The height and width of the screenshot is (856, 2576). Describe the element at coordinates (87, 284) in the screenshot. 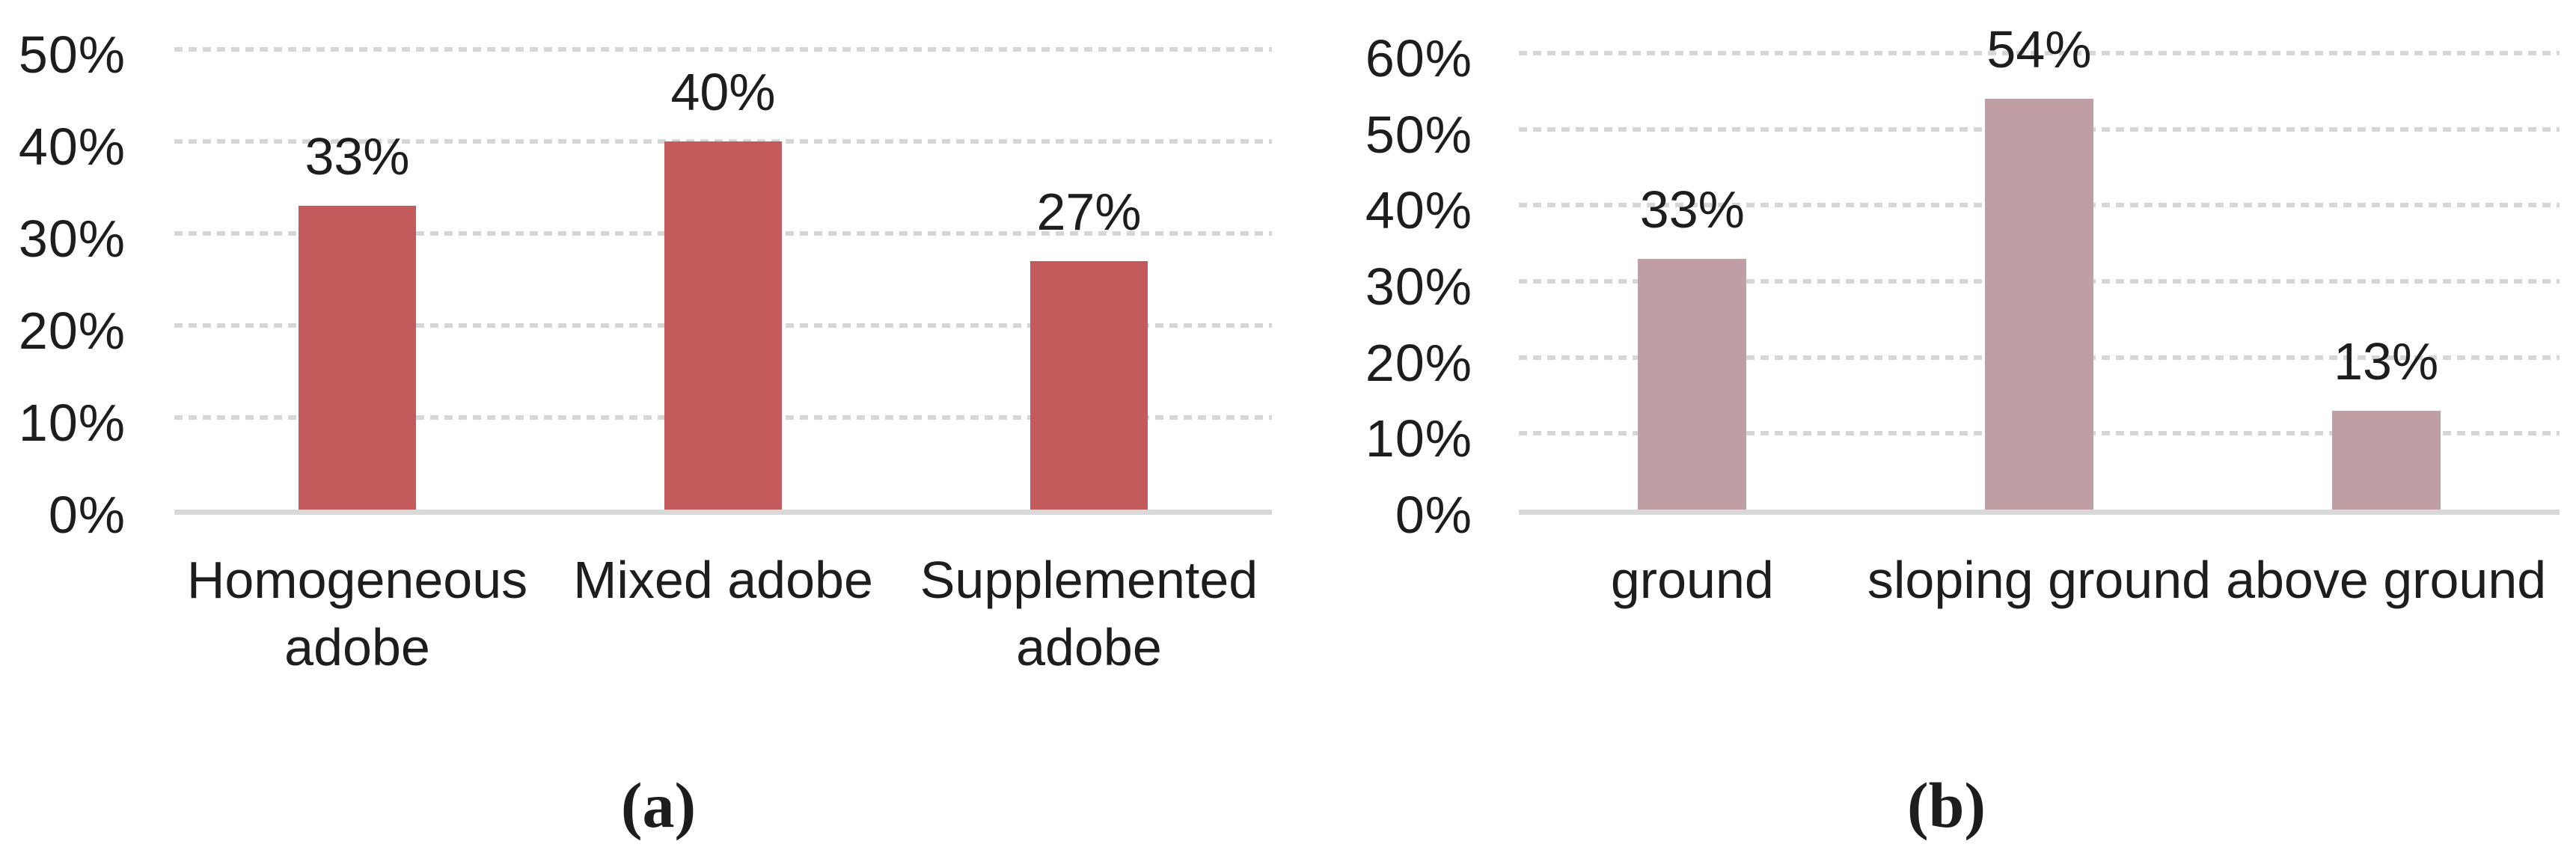

I see `y-axis-a: 0% 10% 20% 30% 40% 50%` at that location.